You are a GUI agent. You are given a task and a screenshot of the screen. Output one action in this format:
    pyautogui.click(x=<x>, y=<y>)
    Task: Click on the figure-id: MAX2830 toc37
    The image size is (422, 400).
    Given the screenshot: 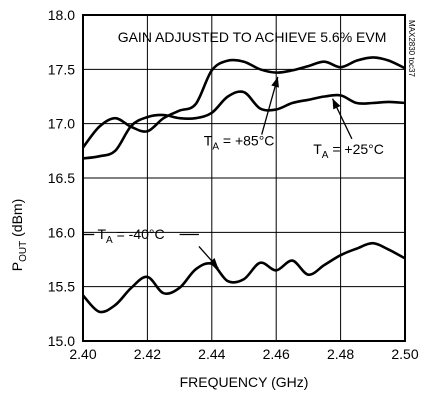 What is the action you would take?
    pyautogui.click(x=411, y=48)
    